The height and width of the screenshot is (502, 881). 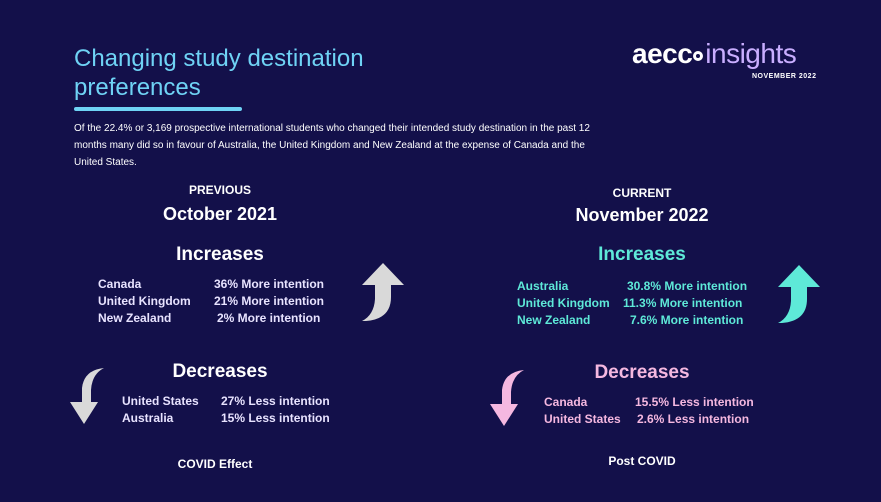 What do you see at coordinates (642, 193) in the screenshot?
I see `current-label: CURRENT` at bounding box center [642, 193].